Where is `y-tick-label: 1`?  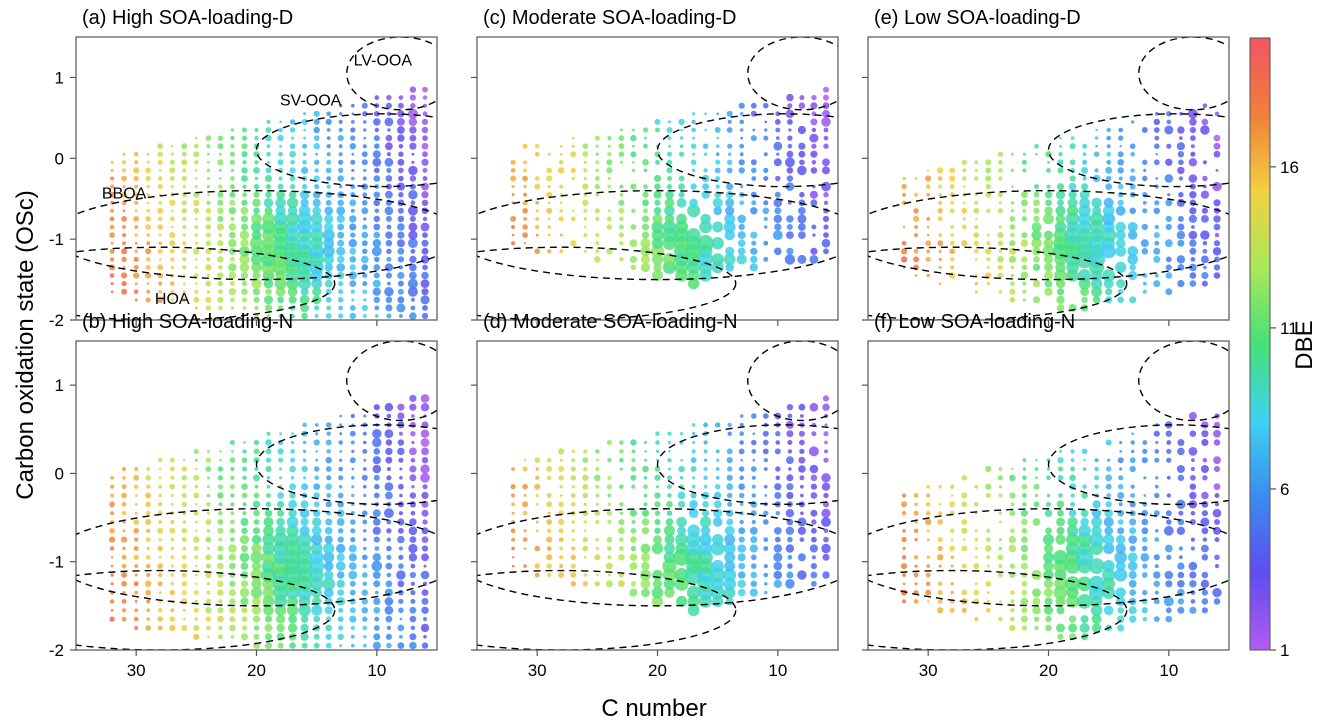 y-tick-label: 1 is located at coordinates (59, 385).